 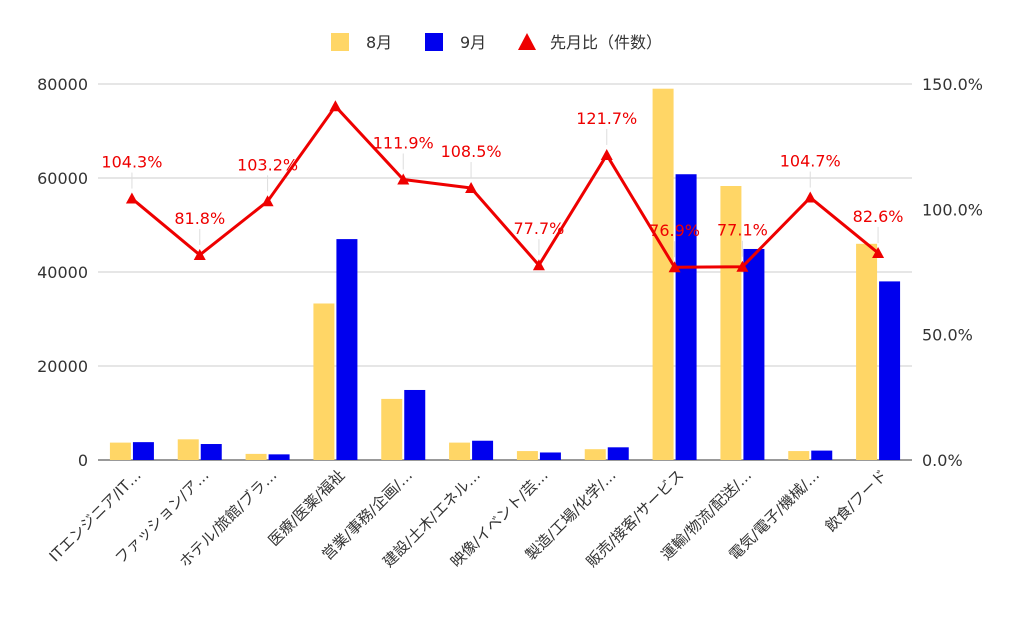 What do you see at coordinates (947, 335) in the screenshot?
I see `y-right-tick-label: 50.0%` at bounding box center [947, 335].